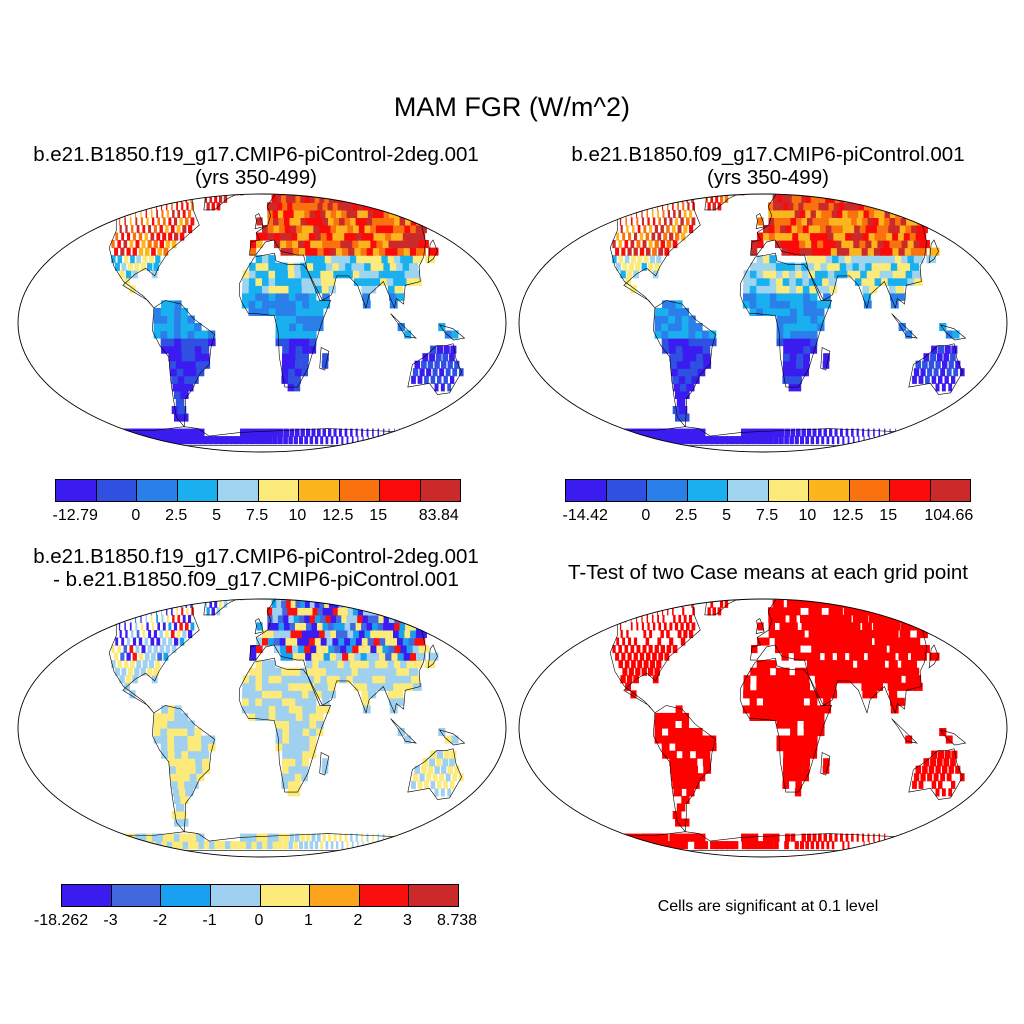  What do you see at coordinates (257, 515) in the screenshot?
I see `colorbar-label: 7.5` at bounding box center [257, 515].